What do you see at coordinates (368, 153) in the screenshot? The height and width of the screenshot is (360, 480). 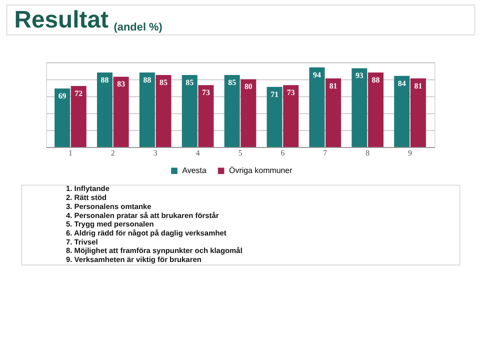 I see `x-tick-label: 8` at bounding box center [368, 153].